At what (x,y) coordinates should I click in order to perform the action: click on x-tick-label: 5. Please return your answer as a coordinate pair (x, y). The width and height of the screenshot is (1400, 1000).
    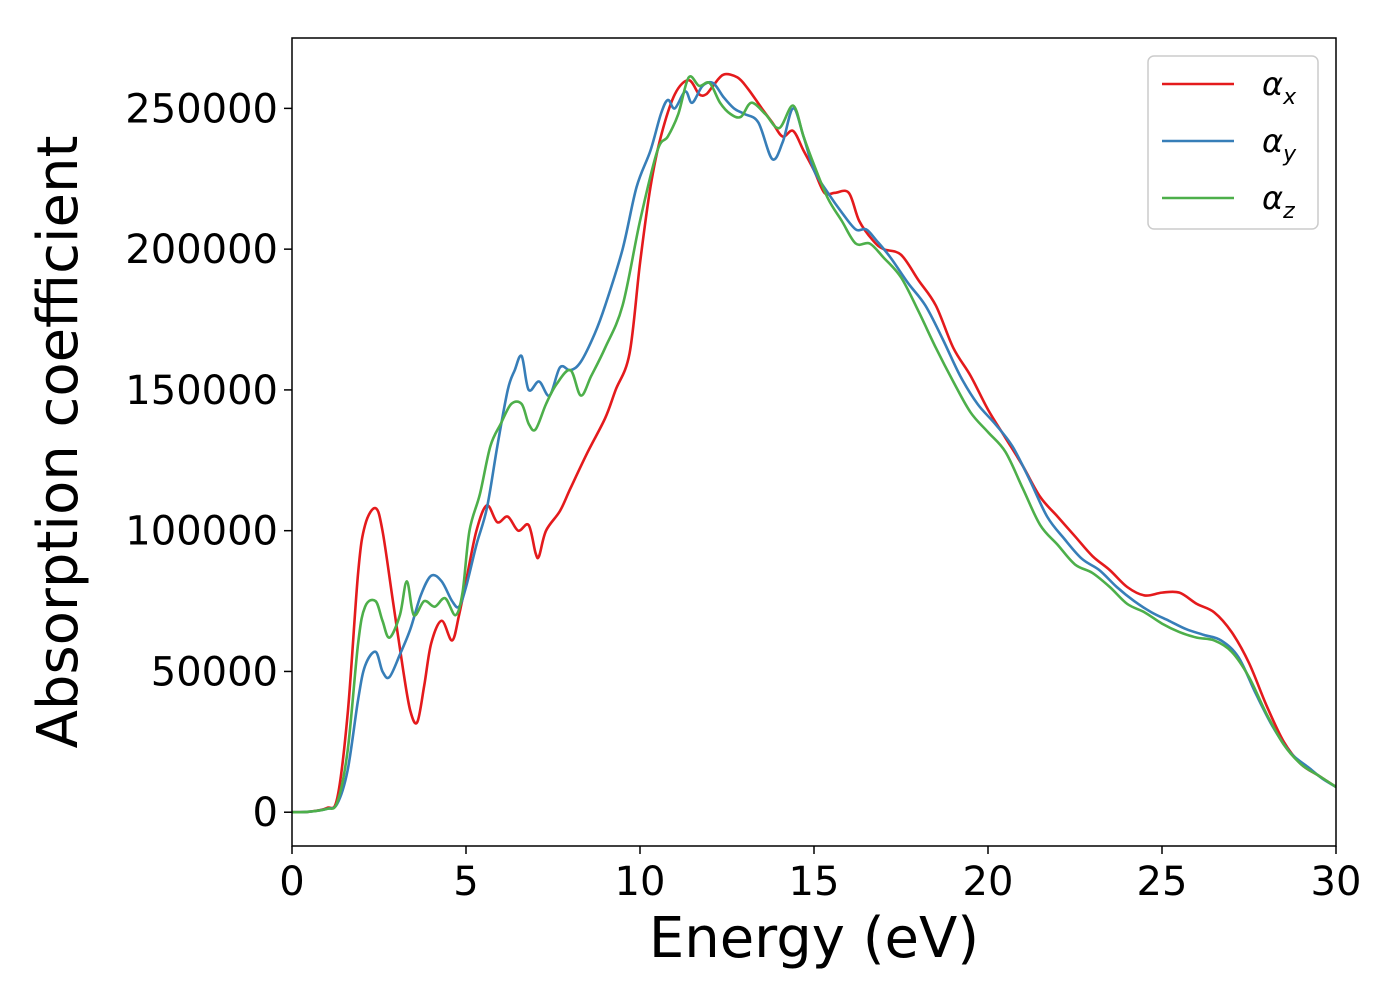
    Looking at the image, I should click on (465, 882).